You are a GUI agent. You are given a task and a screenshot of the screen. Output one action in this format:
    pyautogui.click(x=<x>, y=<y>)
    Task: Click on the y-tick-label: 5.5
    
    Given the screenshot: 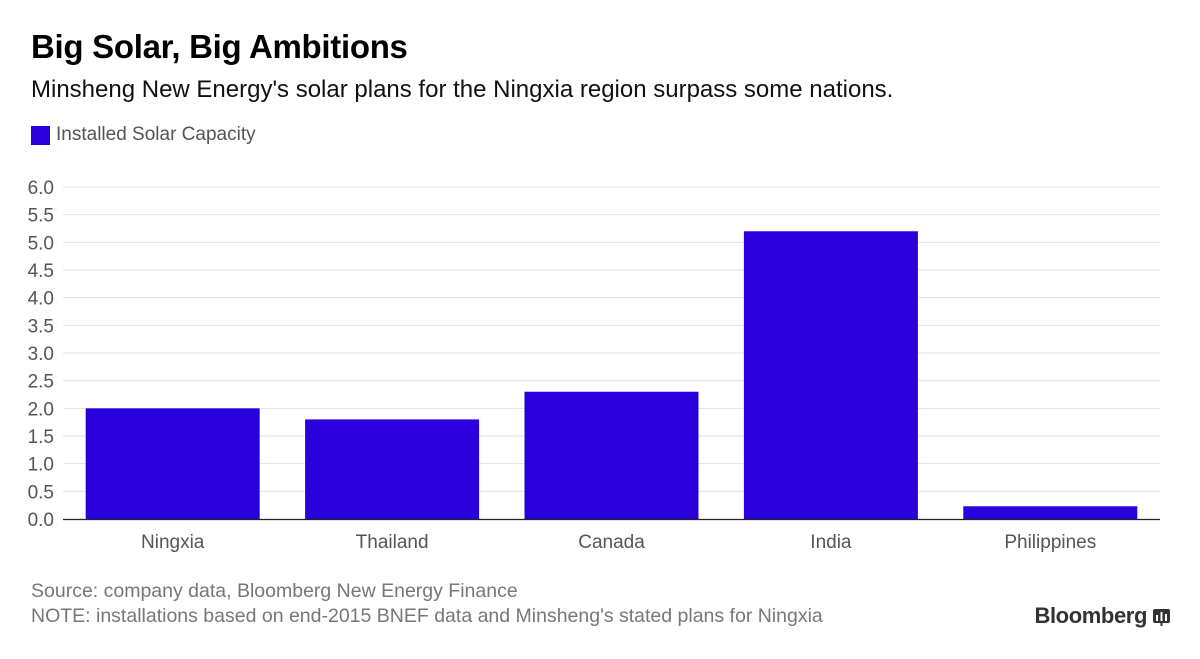 What is the action you would take?
    pyautogui.click(x=41, y=216)
    